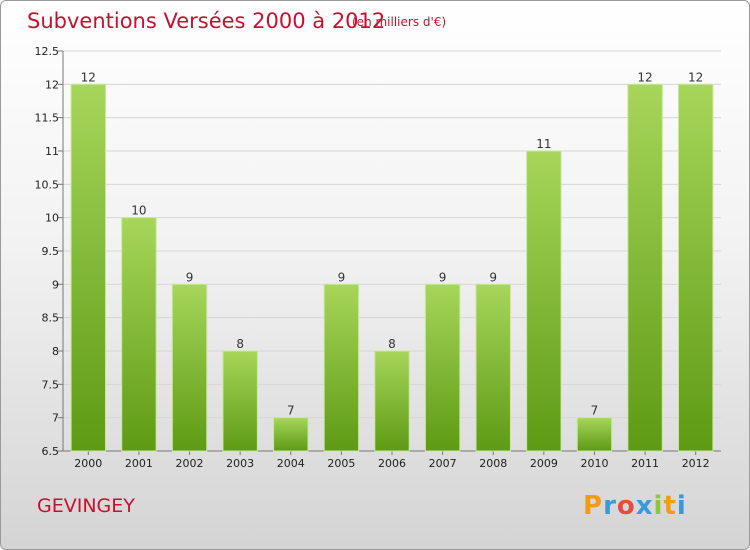 The image size is (750, 550). Describe the element at coordinates (52, 84) in the screenshot. I see `y-tick-label: 12` at that location.